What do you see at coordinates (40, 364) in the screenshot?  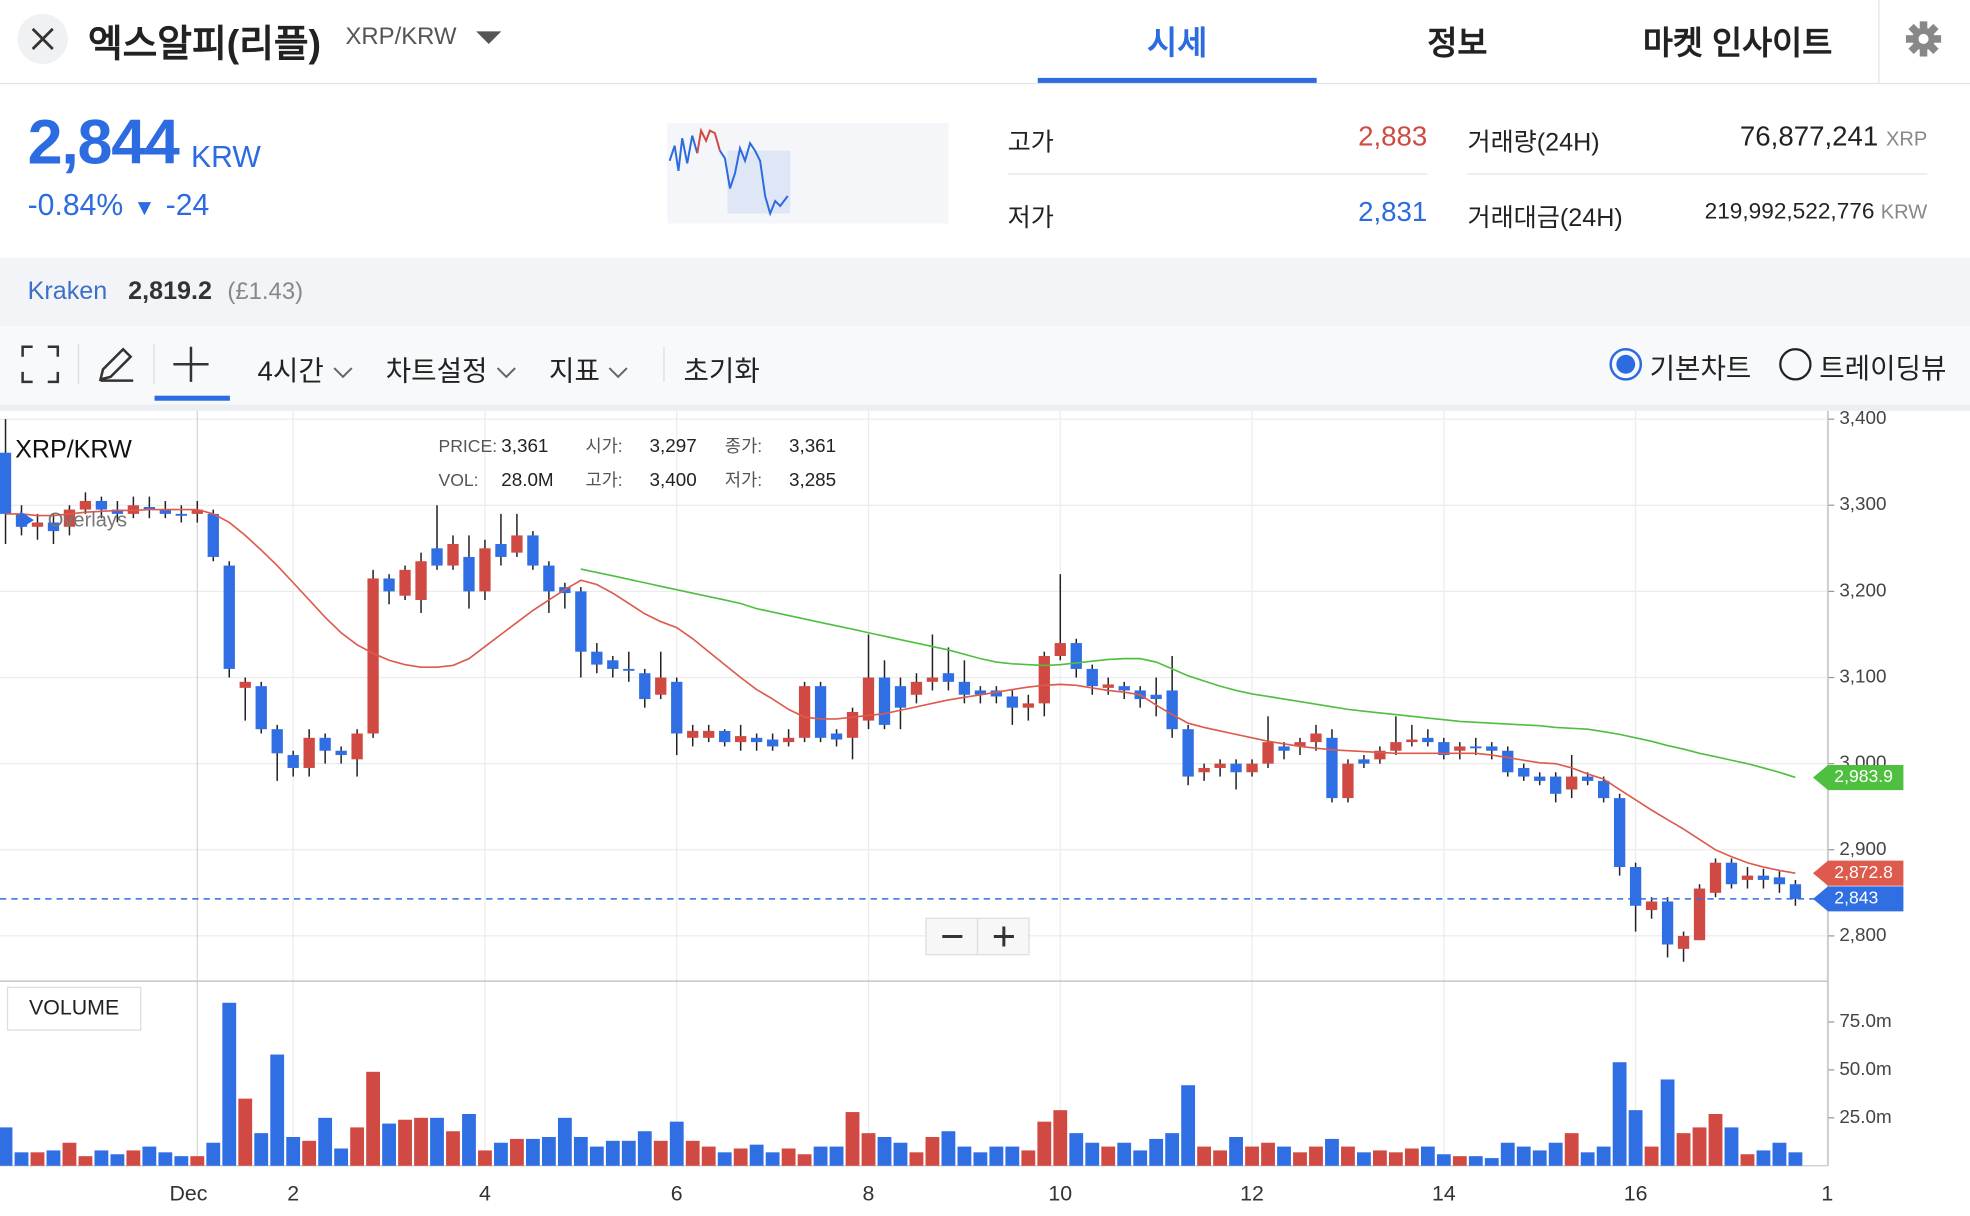 I see `fullscreen-icon` at bounding box center [40, 364].